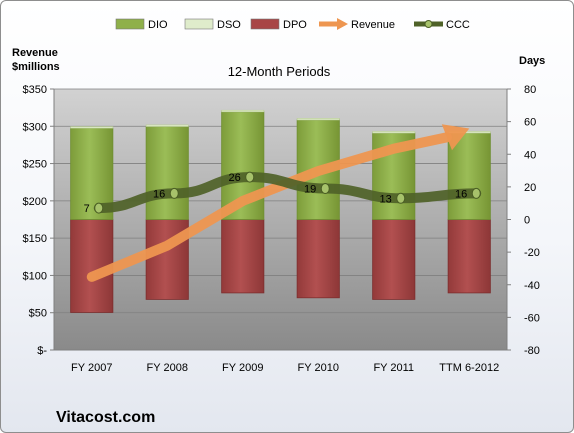 The width and height of the screenshot is (574, 433). Describe the element at coordinates (265, 24) in the screenshot. I see `legend-swatch-dpo` at that location.